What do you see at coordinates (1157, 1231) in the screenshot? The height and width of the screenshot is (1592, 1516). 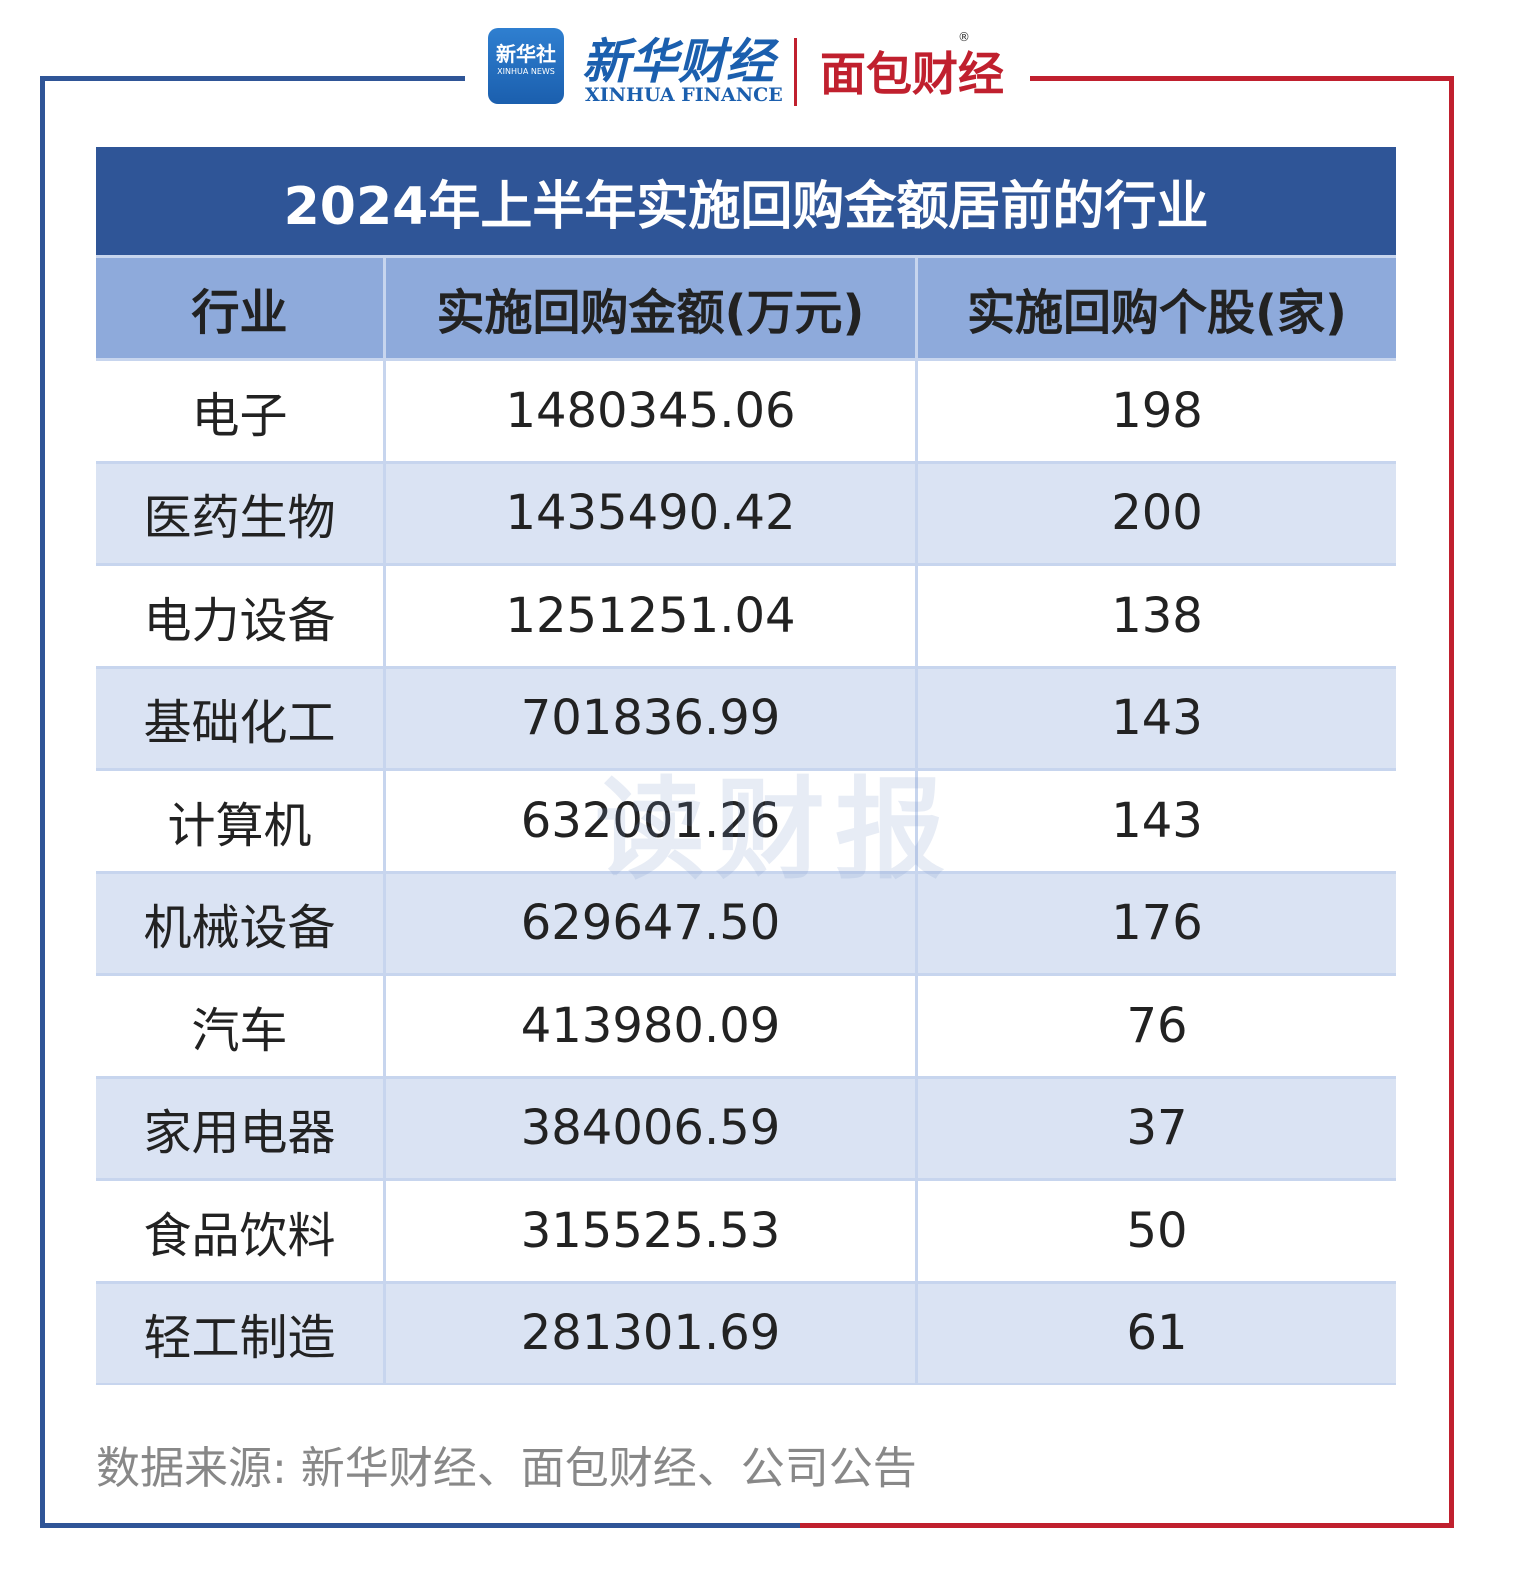 I see `table-cell: 50` at bounding box center [1157, 1231].